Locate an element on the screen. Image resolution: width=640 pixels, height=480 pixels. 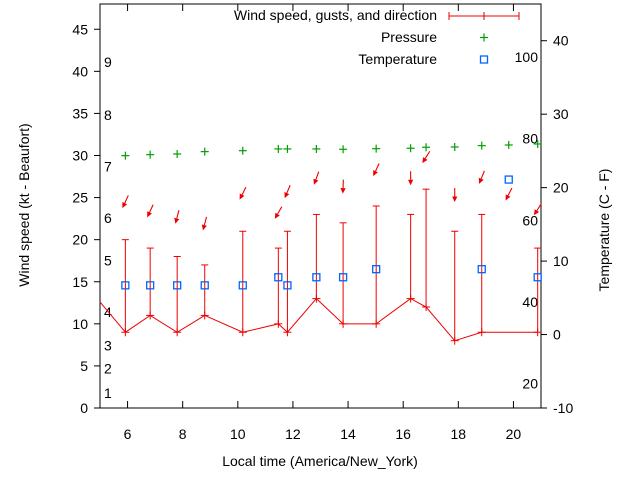
beaufort-inside-label: 8 is located at coordinates (108, 115).